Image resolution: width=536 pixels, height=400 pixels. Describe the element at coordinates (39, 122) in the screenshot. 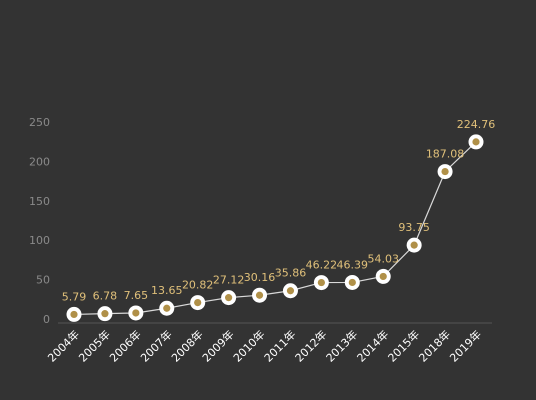

I see `y-tick-label: 250` at that location.